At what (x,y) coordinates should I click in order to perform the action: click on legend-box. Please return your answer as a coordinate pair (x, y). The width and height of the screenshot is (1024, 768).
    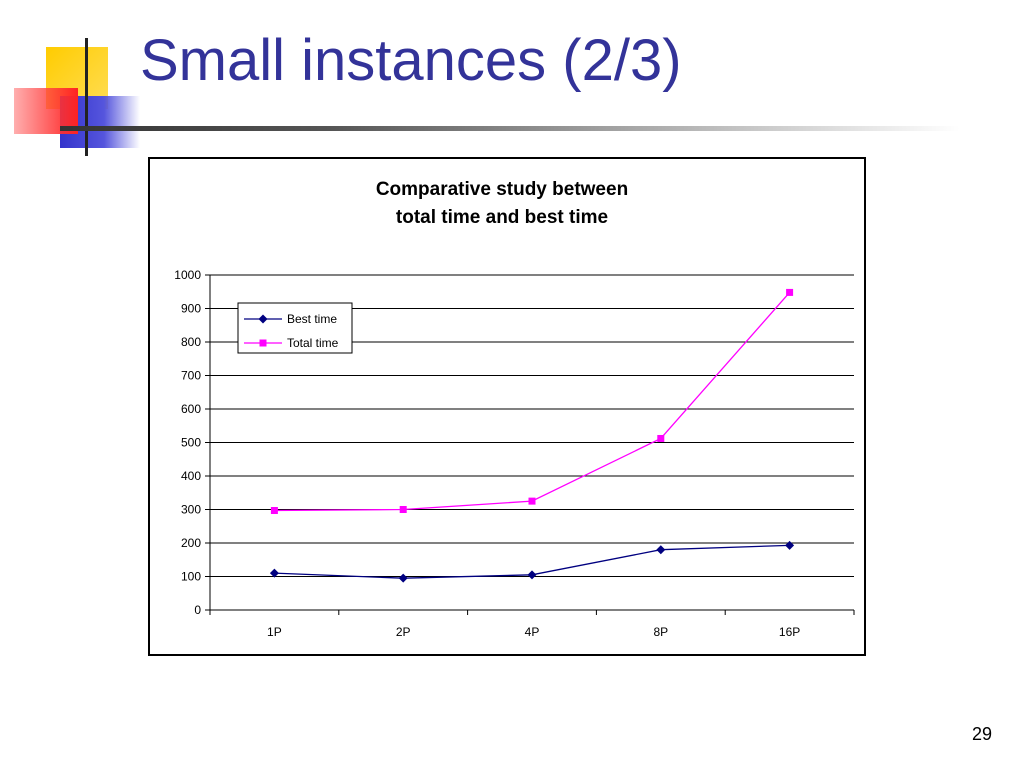
    Looking at the image, I should click on (295, 328).